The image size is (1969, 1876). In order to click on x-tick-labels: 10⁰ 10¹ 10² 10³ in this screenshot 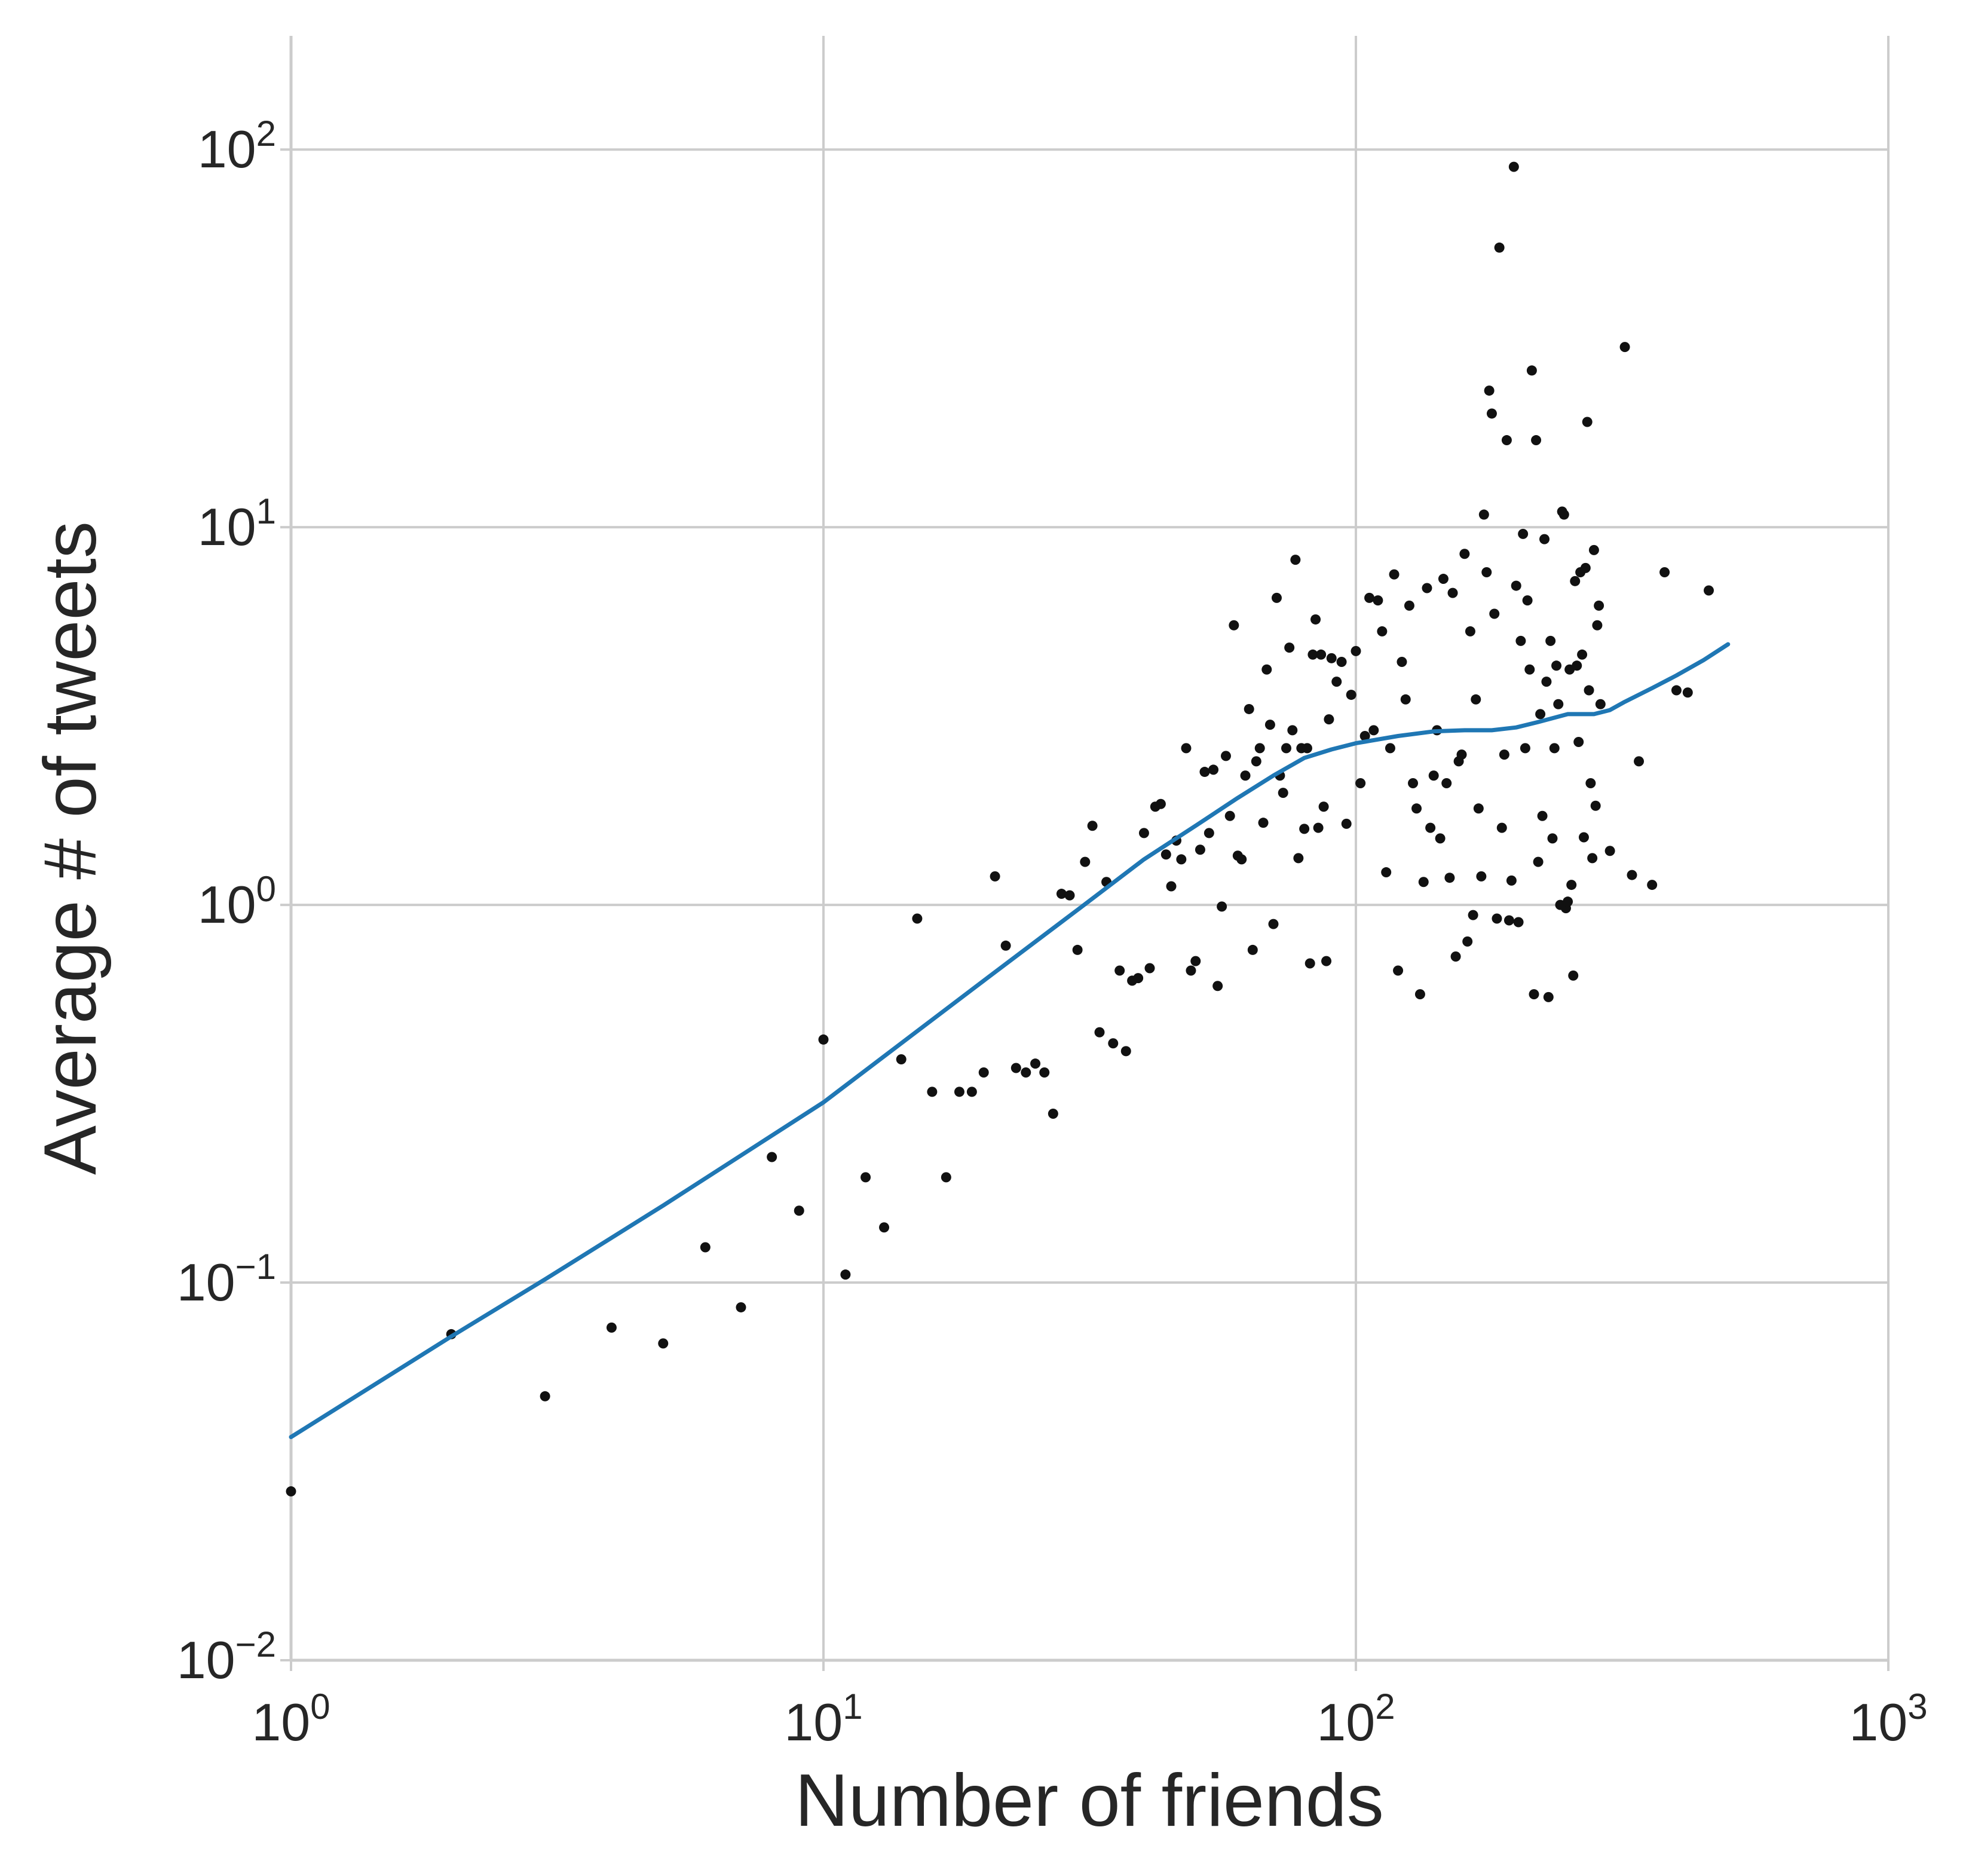, I will do `click(1089, 1720)`.